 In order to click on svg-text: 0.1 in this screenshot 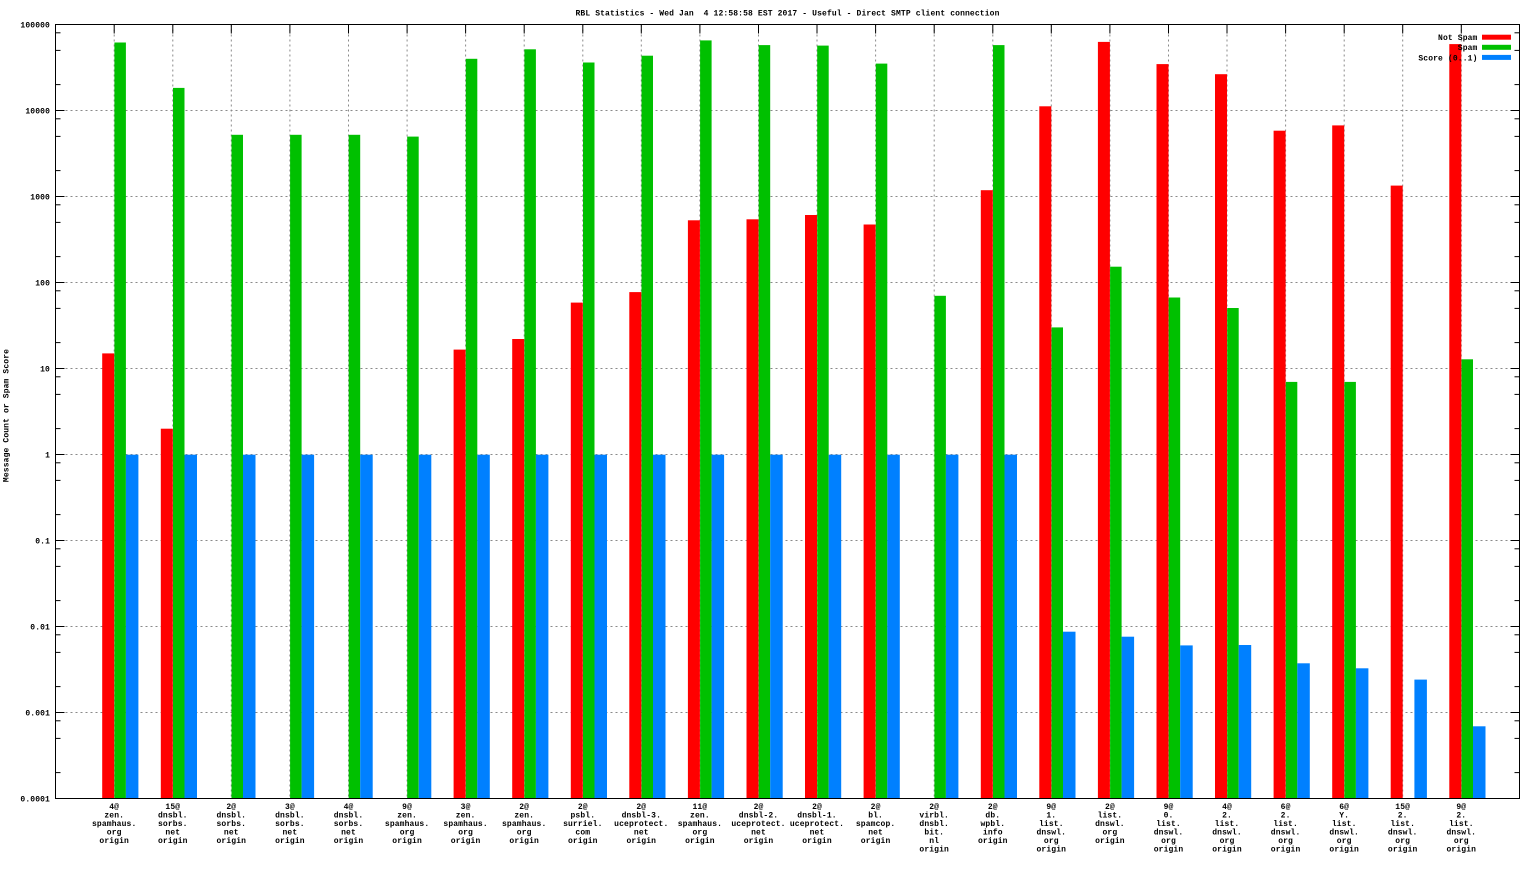, I will do `click(42, 541)`.